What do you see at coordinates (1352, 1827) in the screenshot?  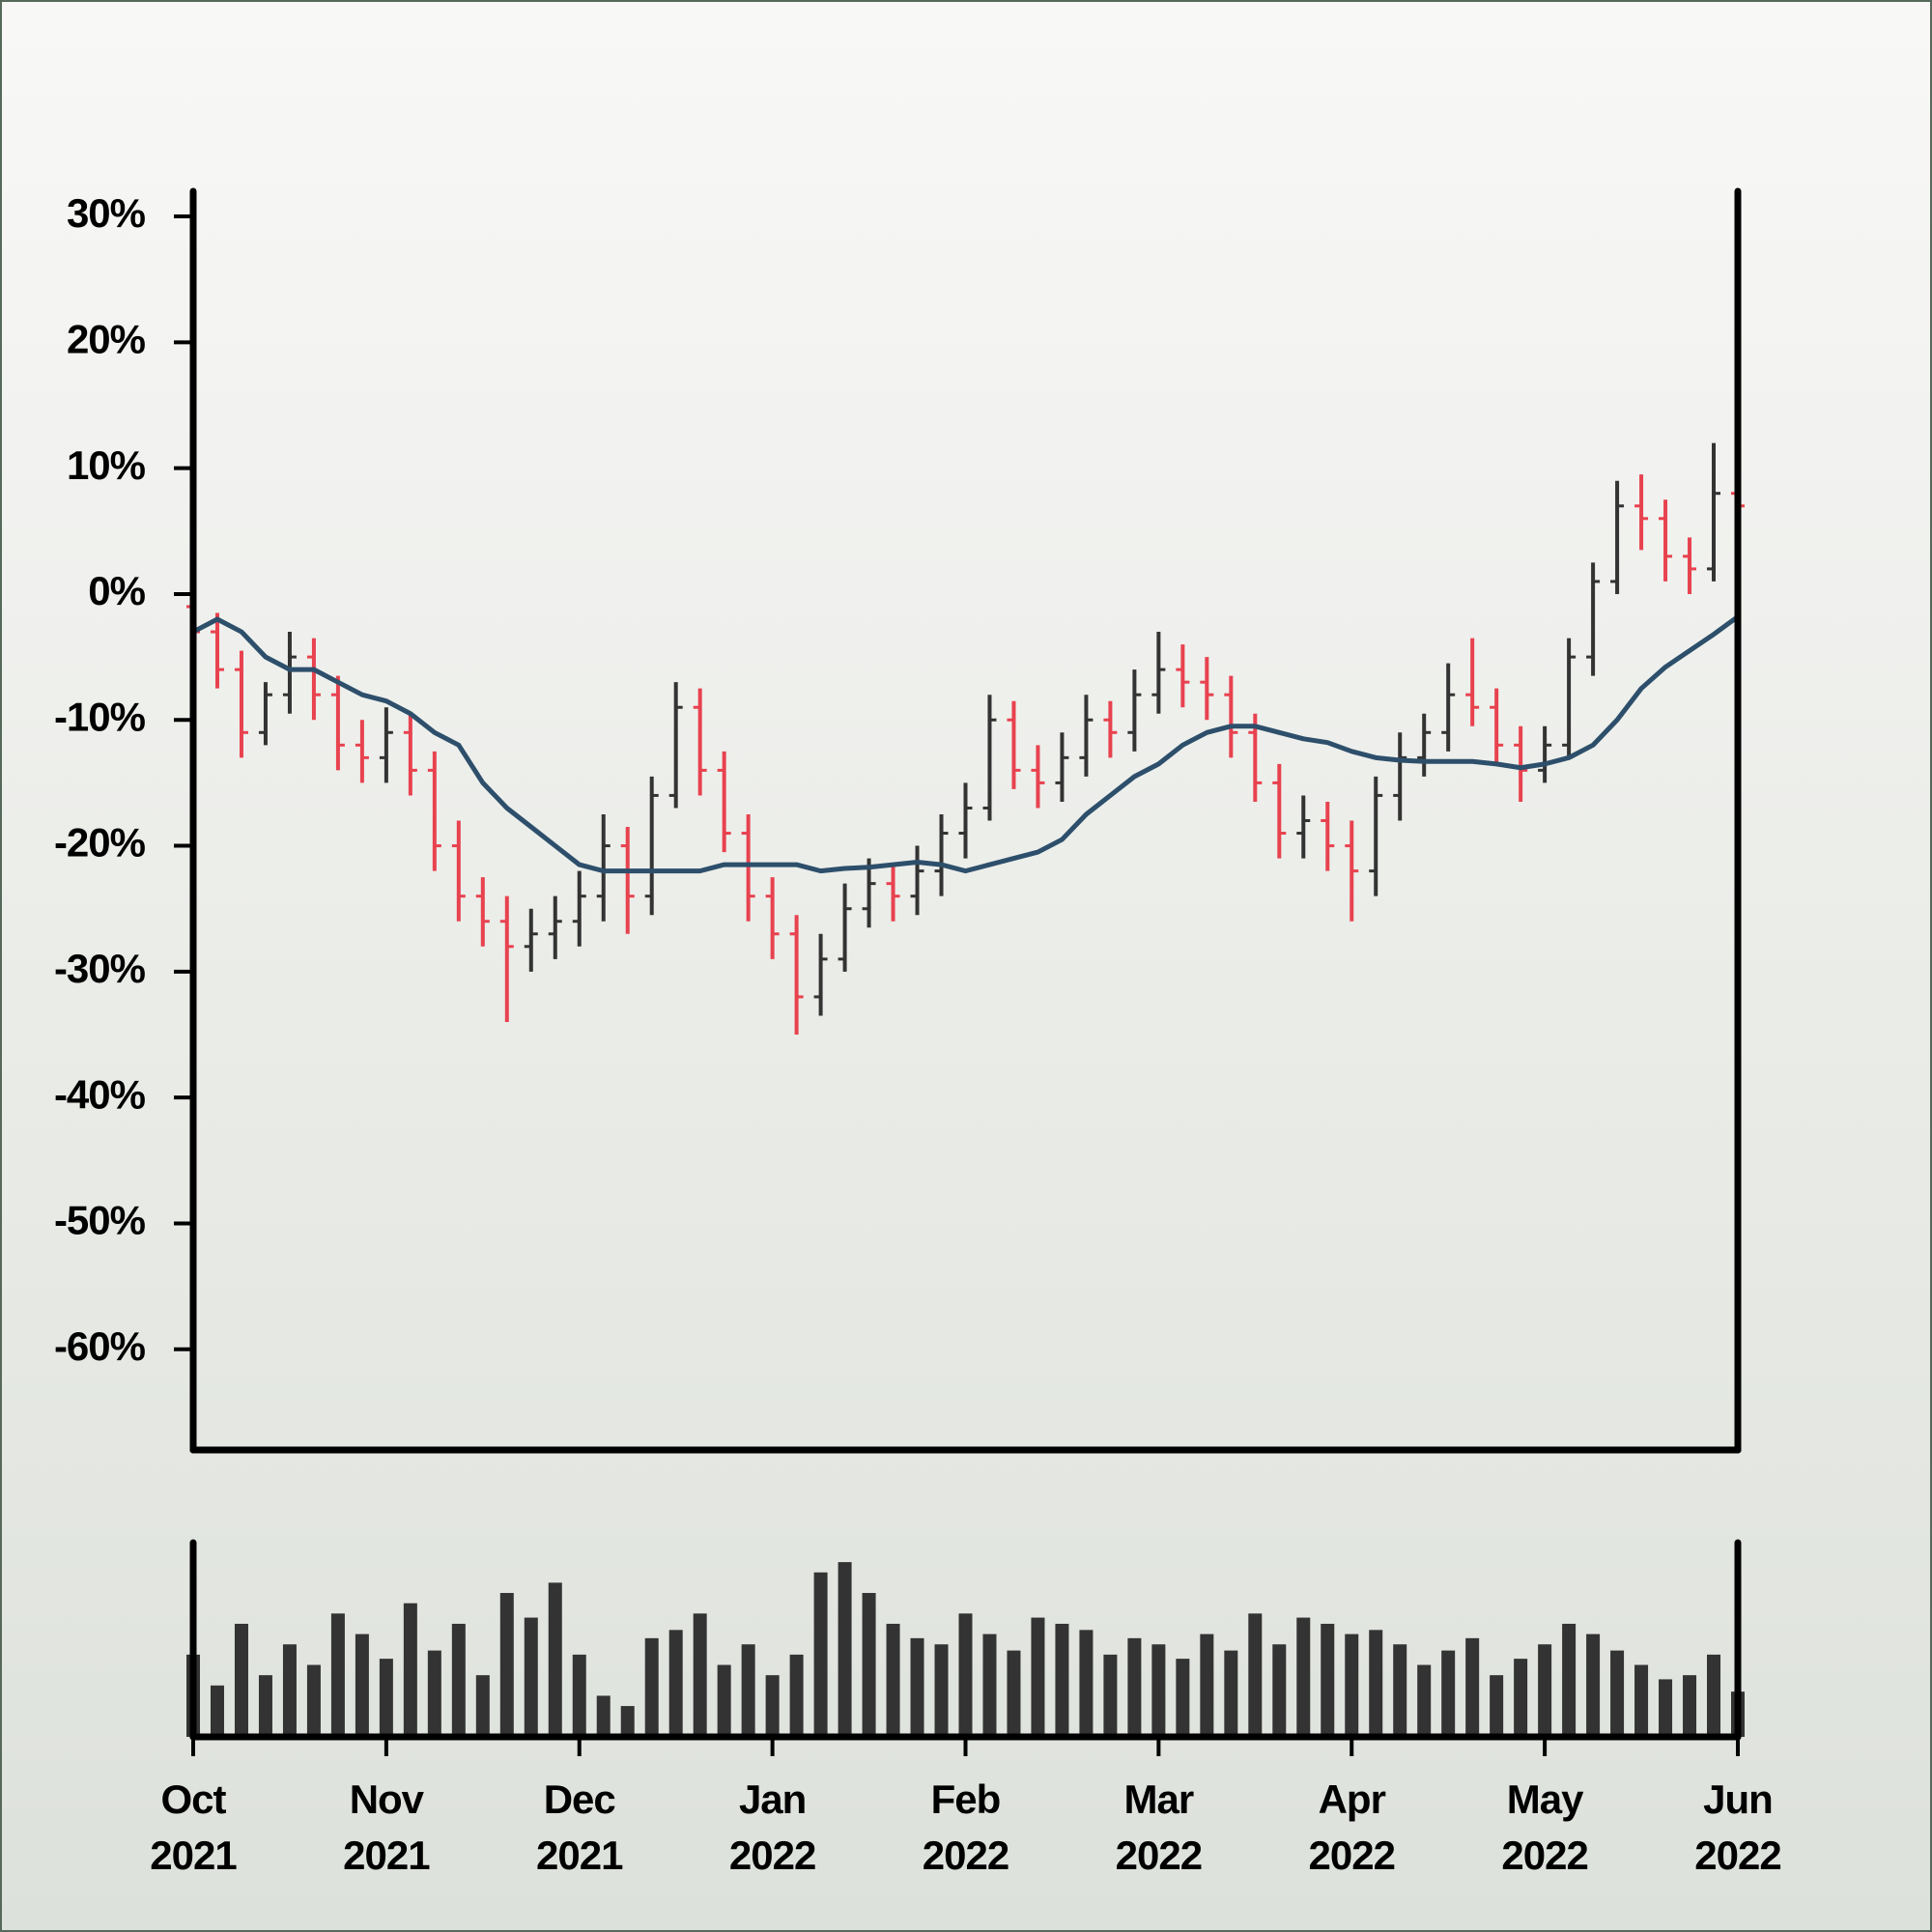 I see `x-tick-label: Apr 2022` at bounding box center [1352, 1827].